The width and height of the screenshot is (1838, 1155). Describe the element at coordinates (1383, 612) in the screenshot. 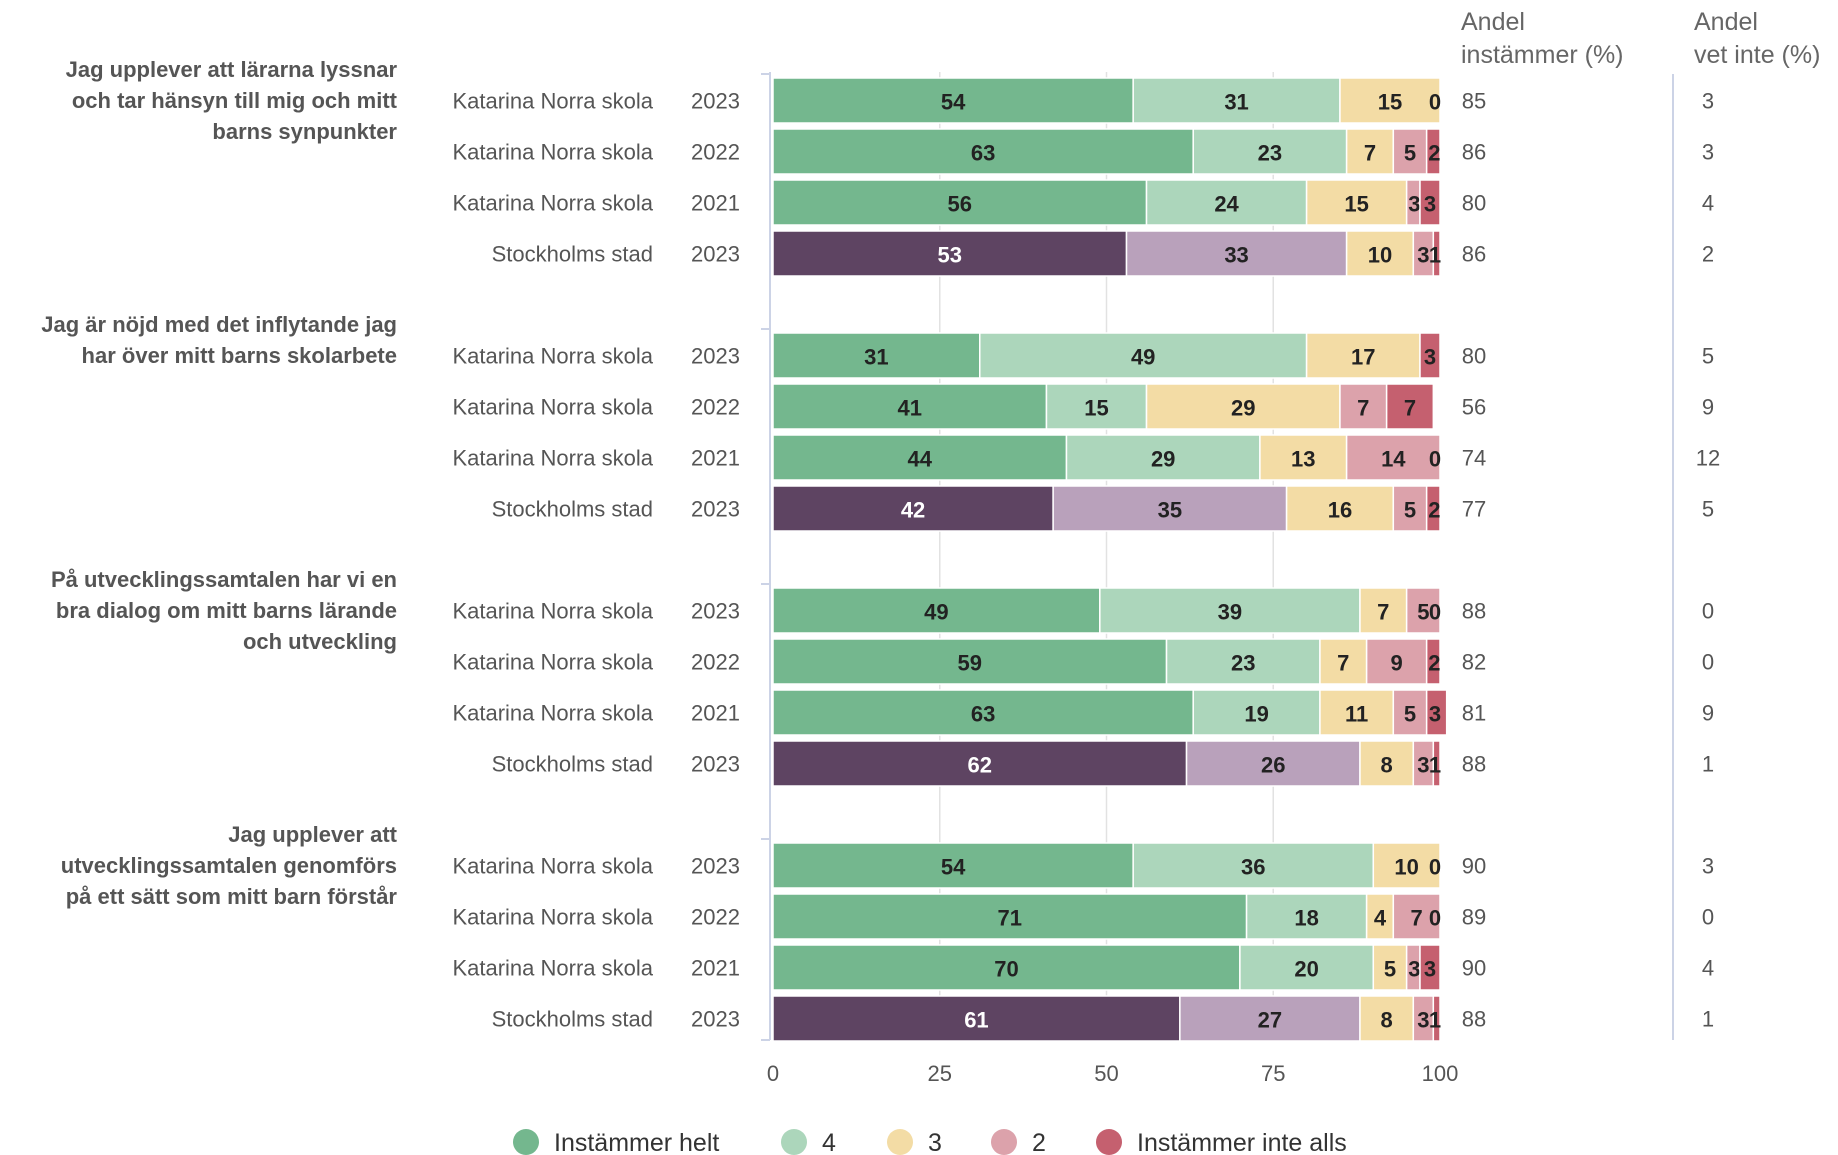

I see `bar-value-label: 7` at that location.